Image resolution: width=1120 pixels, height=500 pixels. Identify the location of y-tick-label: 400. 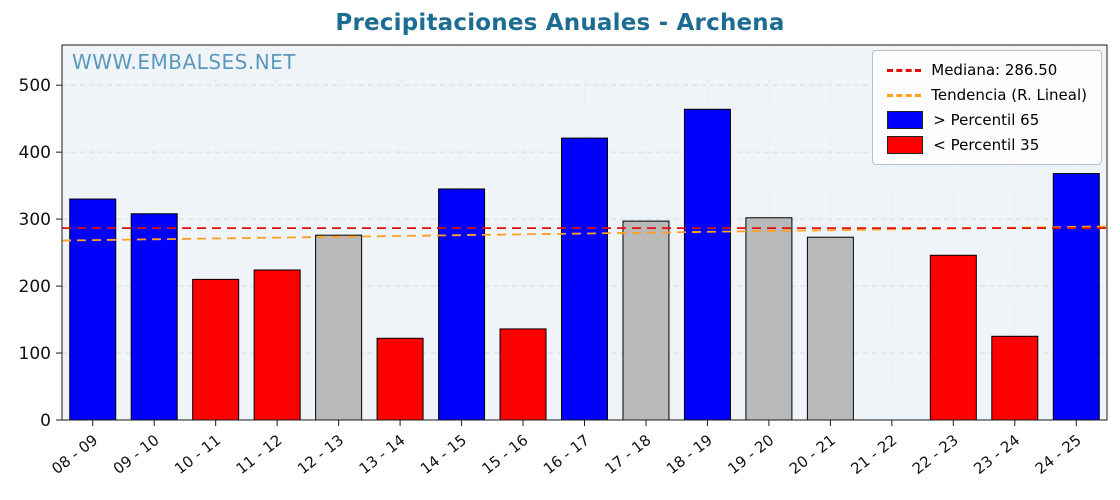
(35, 153).